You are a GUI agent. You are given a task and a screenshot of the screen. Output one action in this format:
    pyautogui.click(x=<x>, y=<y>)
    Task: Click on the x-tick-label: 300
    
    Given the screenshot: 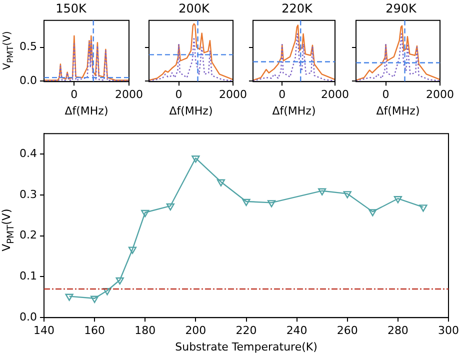 What is the action you would take?
    pyautogui.click(x=448, y=331)
    